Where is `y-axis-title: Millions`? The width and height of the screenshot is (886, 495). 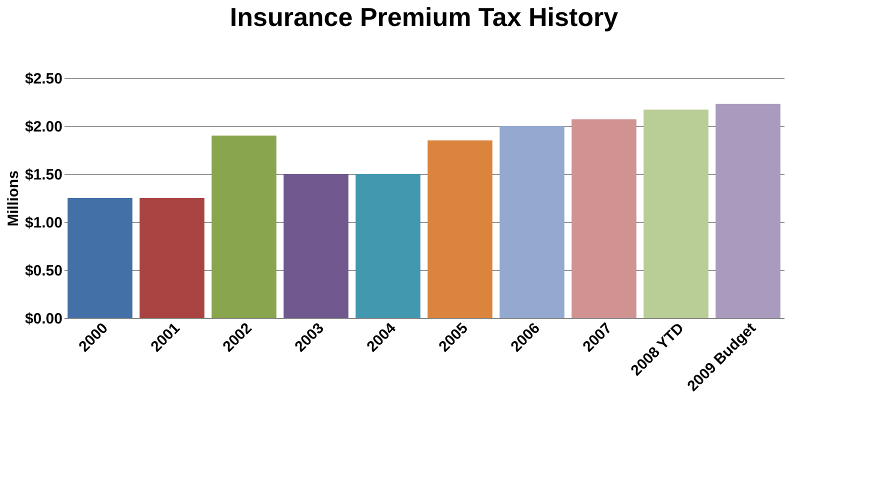
y-axis-title: Millions is located at coordinates (13, 198).